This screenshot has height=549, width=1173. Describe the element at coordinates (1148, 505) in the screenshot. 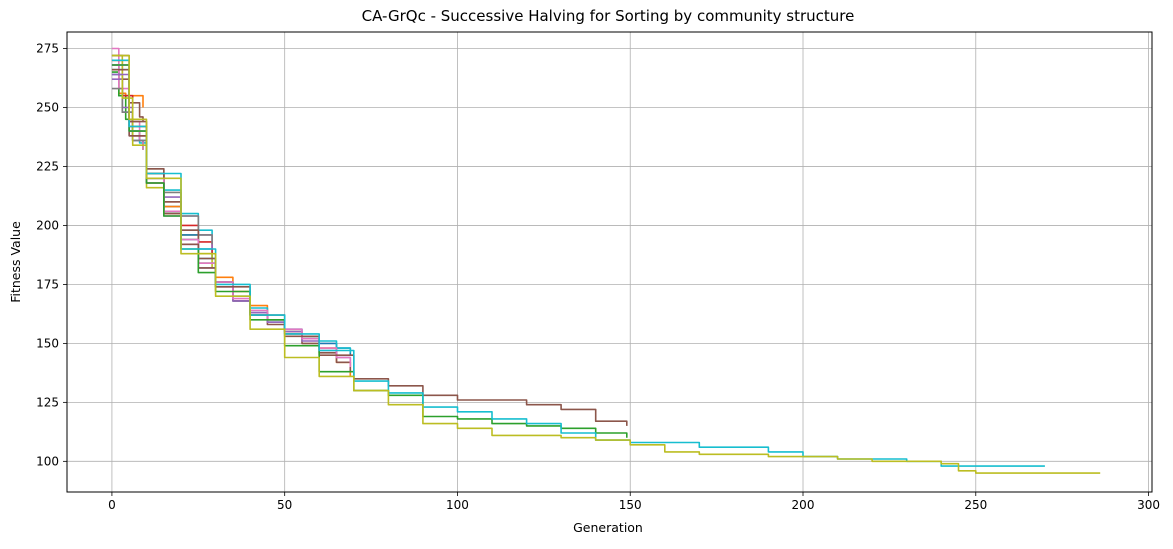

I see `x-tick-label: 300` at that location.